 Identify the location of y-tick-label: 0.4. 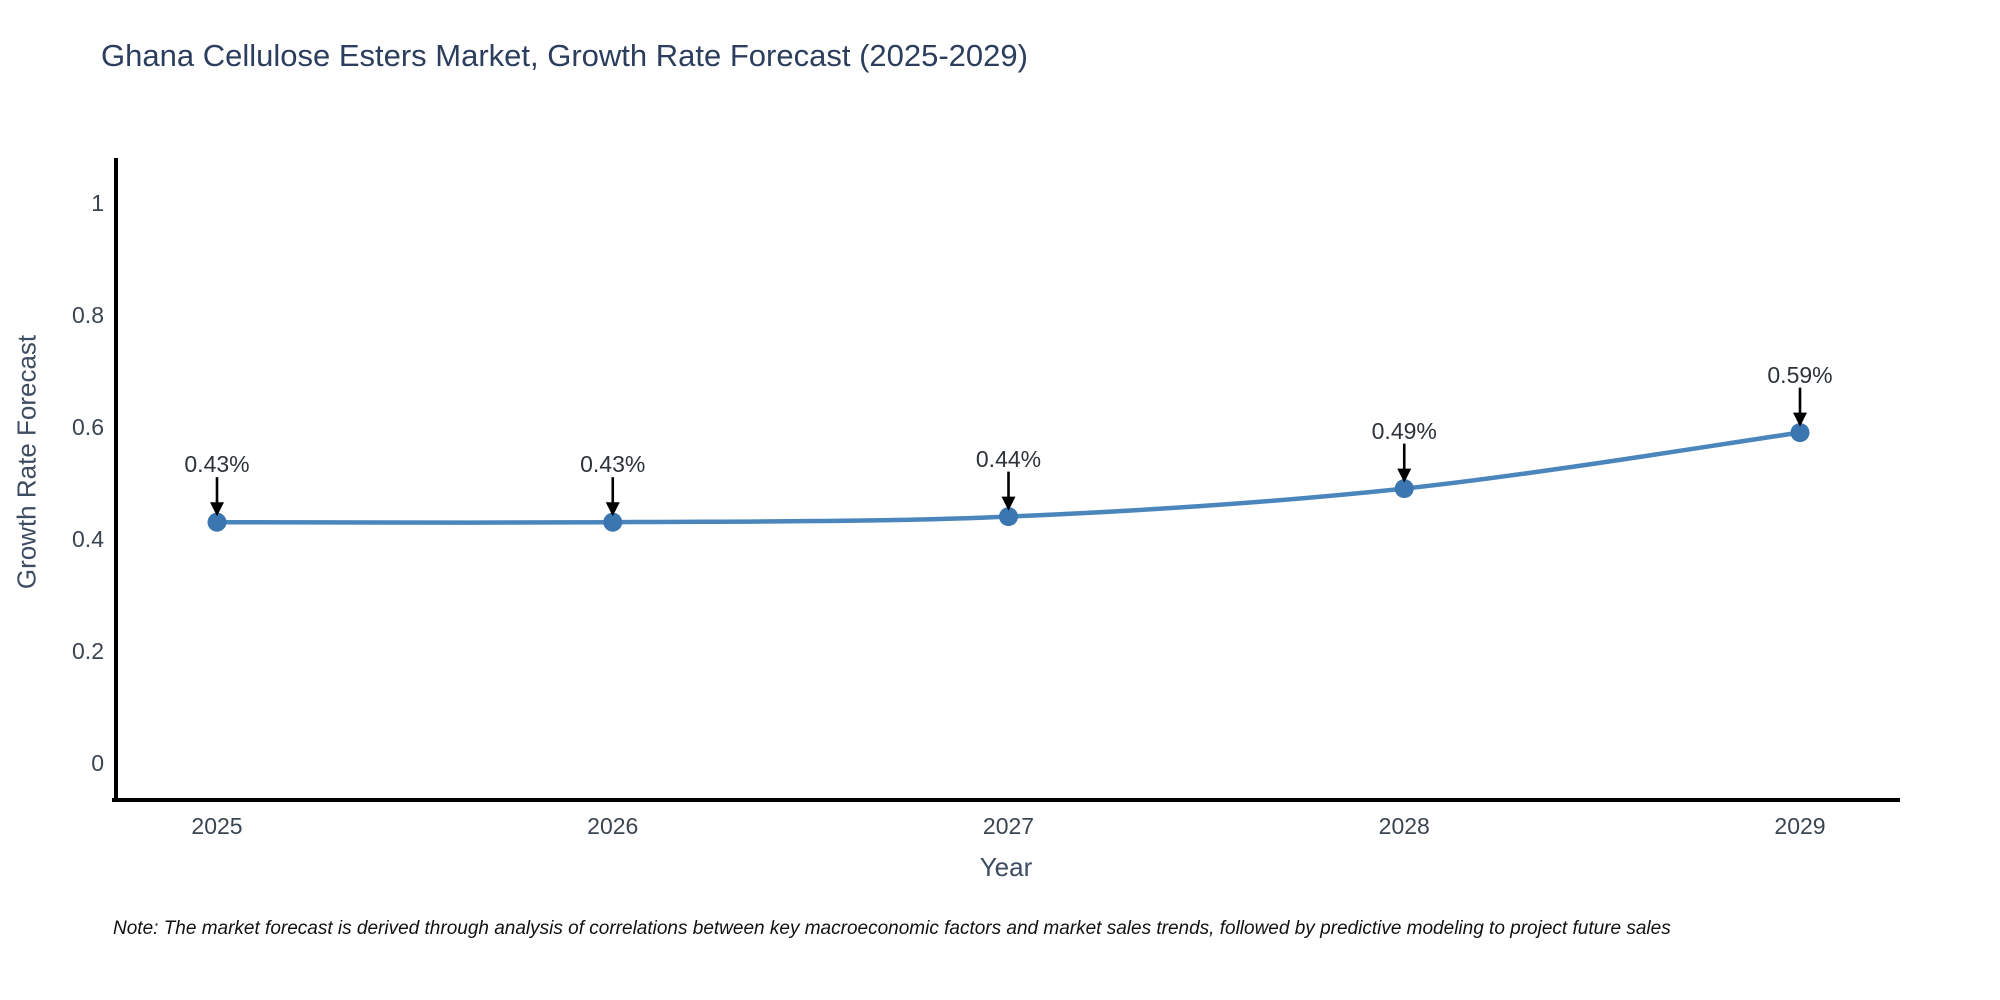
(88, 539).